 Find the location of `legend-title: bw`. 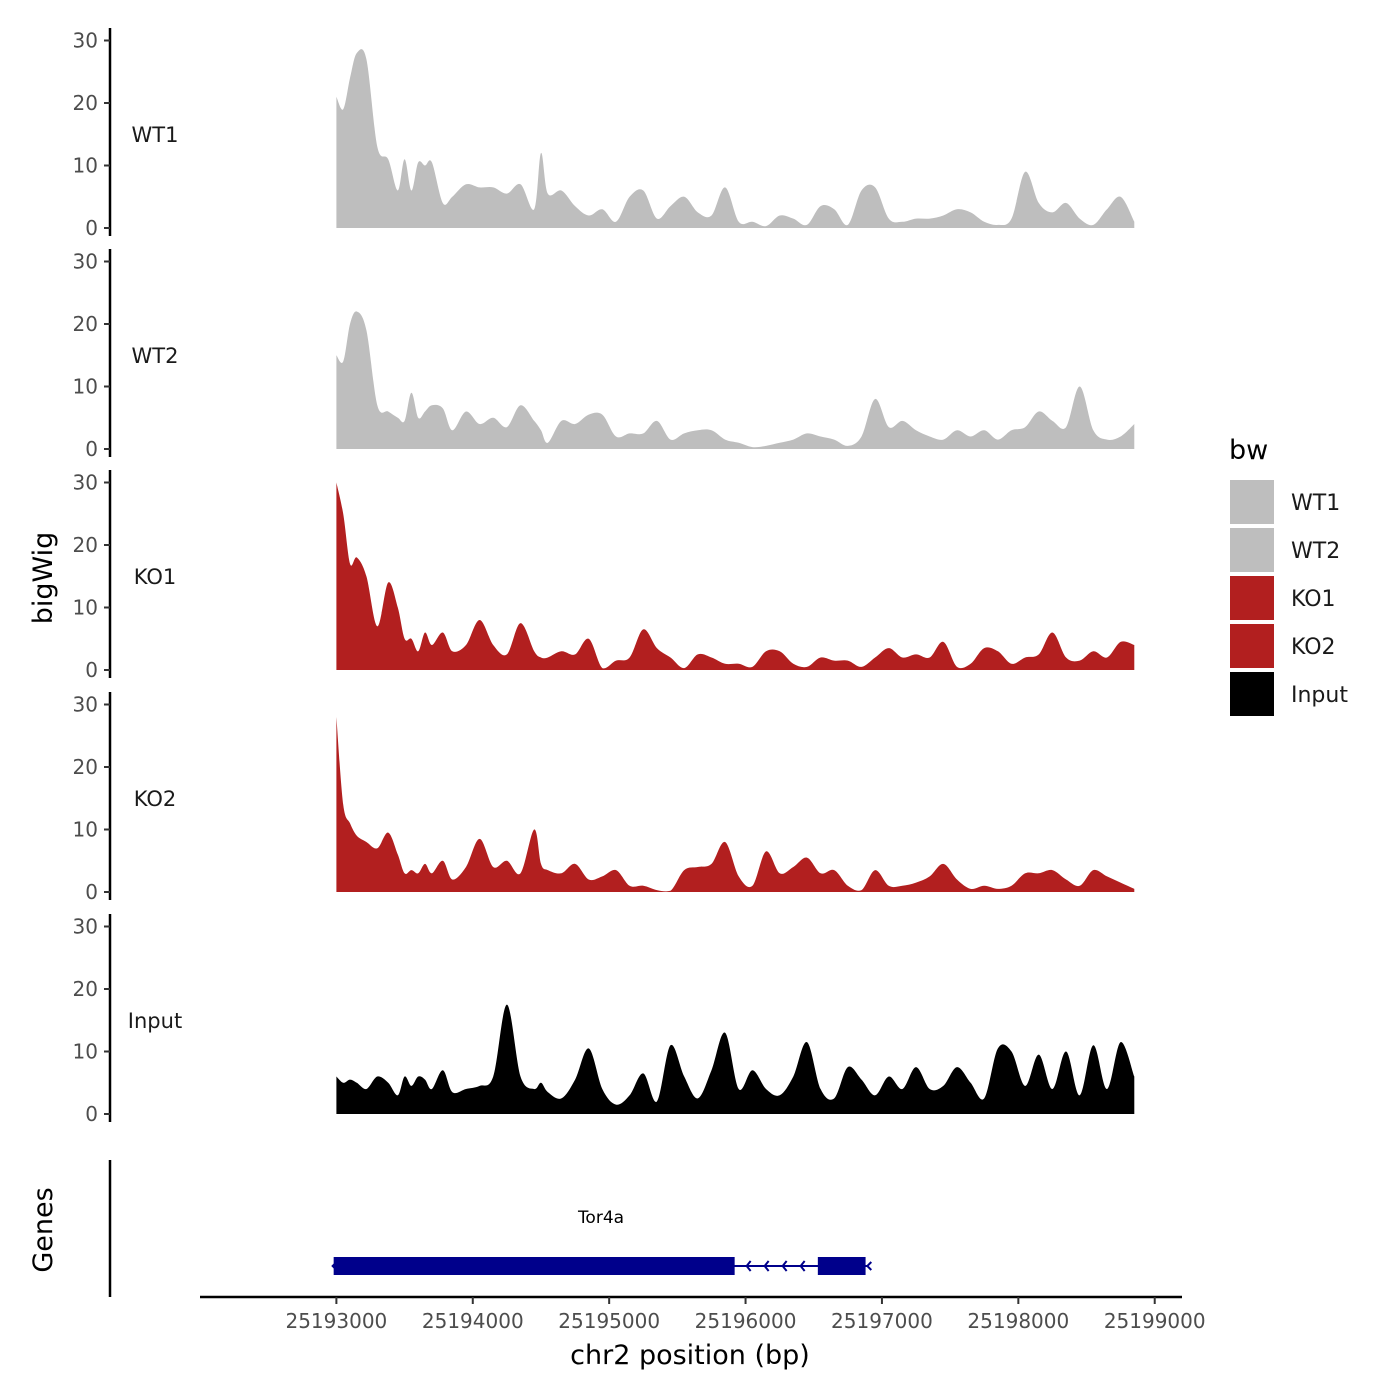

legend-title: bw is located at coordinates (1248, 450).